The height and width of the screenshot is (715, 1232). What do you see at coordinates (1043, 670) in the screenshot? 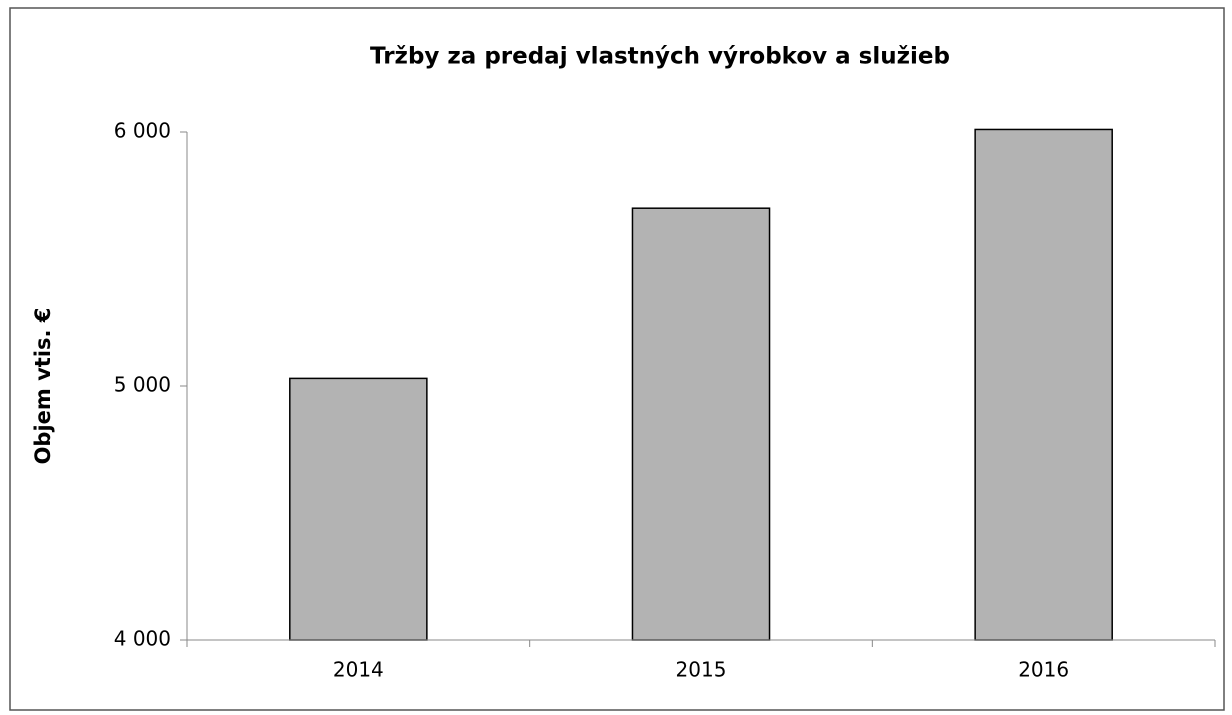
I see `x-tick-label: 2016` at bounding box center [1043, 670].